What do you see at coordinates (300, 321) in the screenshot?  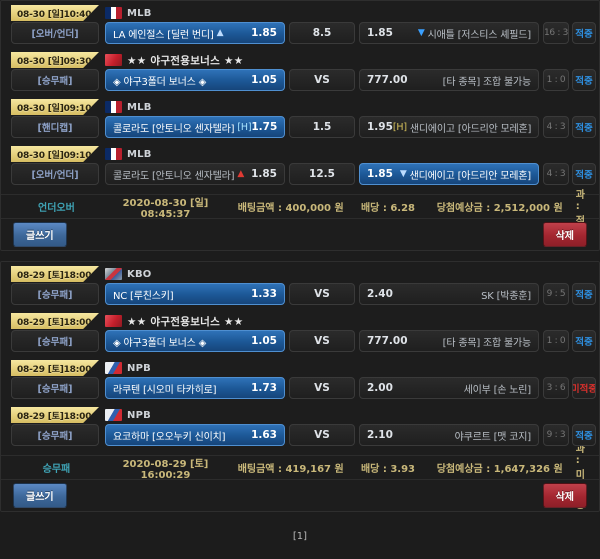 I see `game-header: 08-29 [토]18:00 ★★ 야구전용보너스 ★★` at bounding box center [300, 321].